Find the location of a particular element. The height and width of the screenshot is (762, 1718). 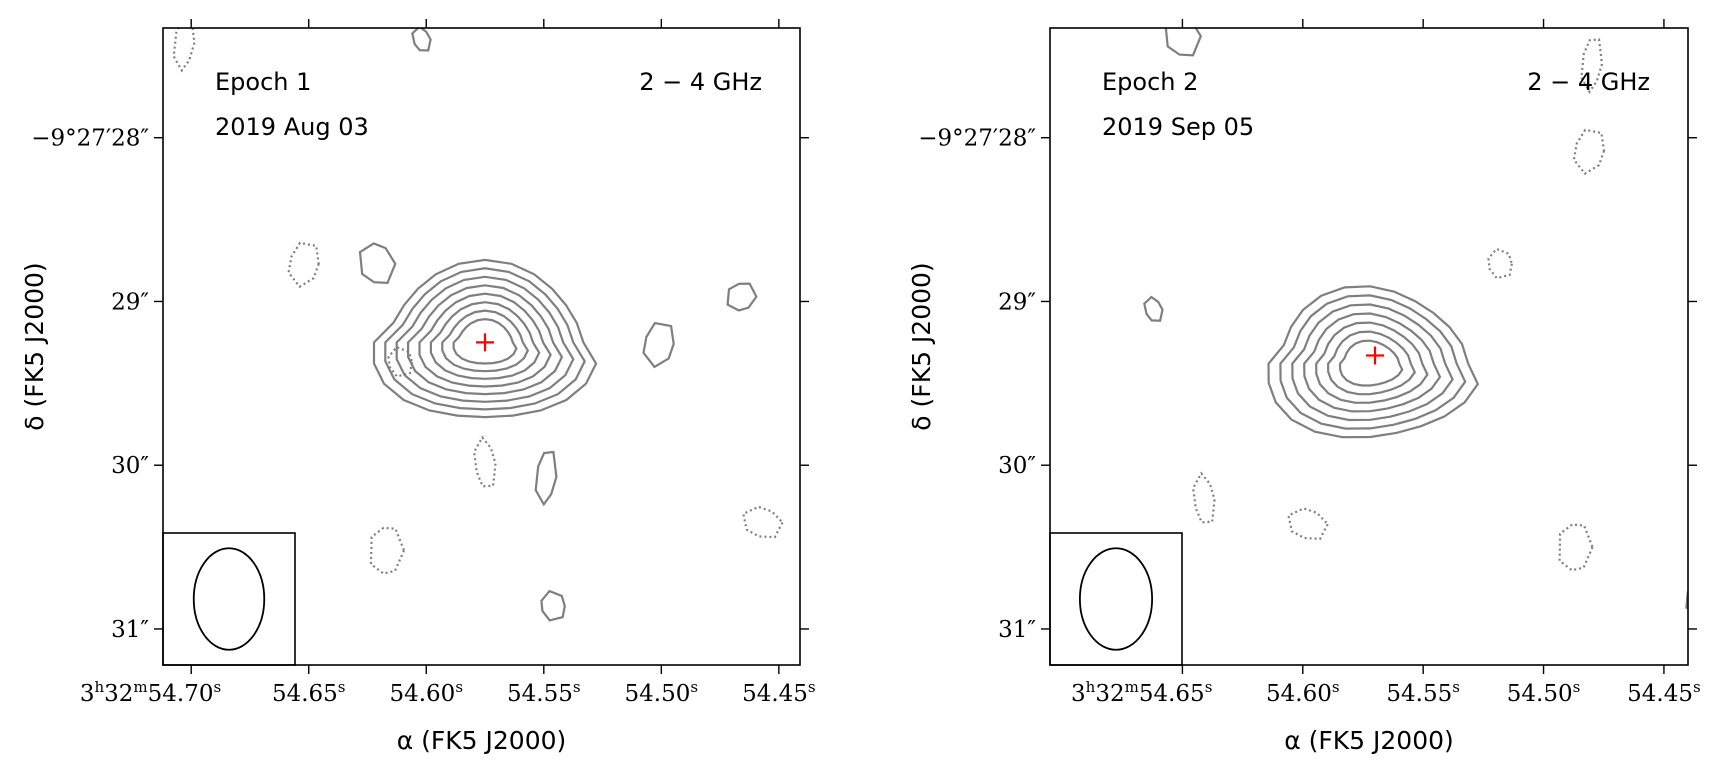

x-tick-label: 3h32m54.65s is located at coordinates (1141, 692).